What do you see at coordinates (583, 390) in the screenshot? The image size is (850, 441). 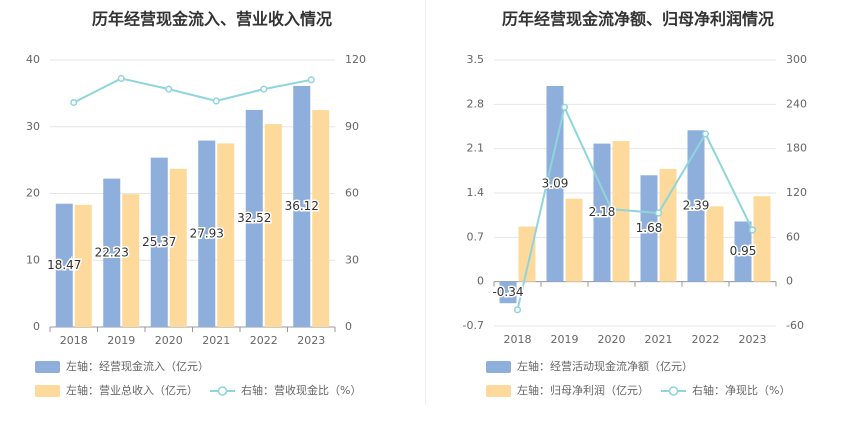 I see `legend-item-2-label: 左轴：归母净利润（亿元）` at bounding box center [583, 390].